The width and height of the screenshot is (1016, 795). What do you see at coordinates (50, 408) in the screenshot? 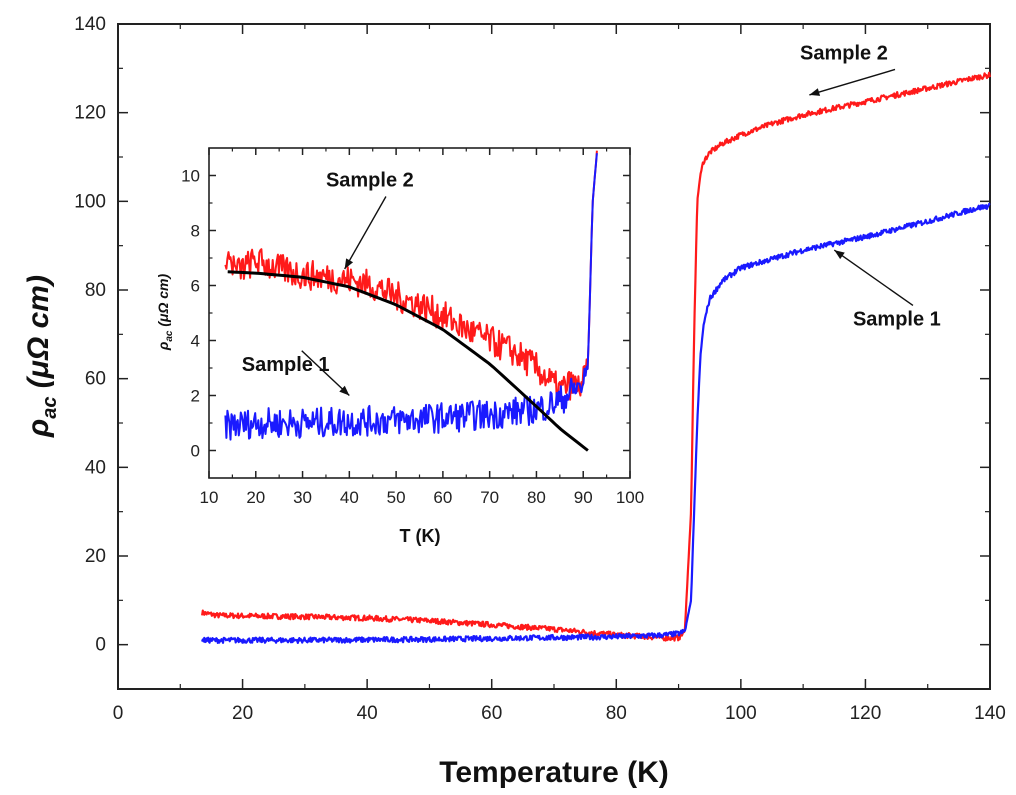
I see `main-y-axis-label-sub: ac` at bounding box center [50, 408].